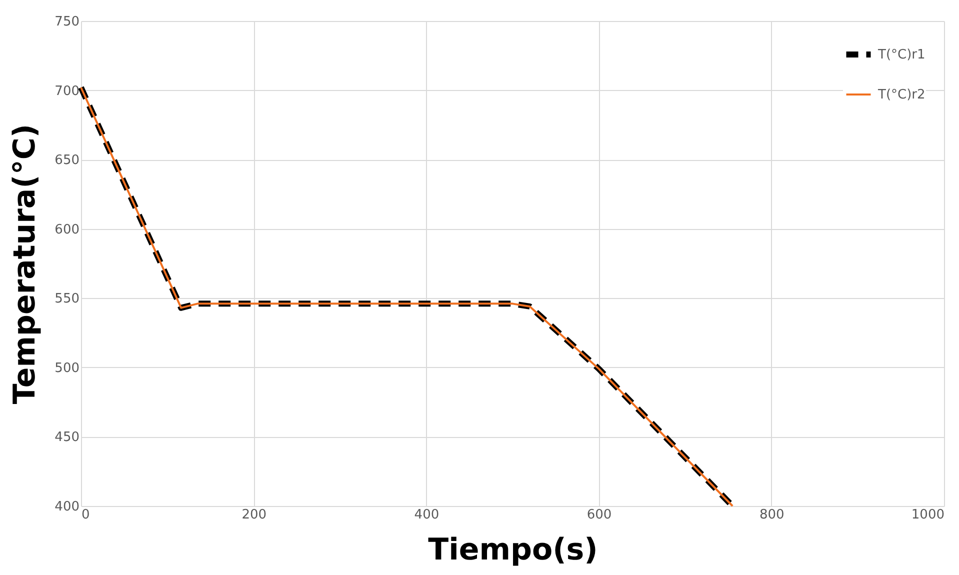 This screenshot has width=959, height=575. I want to click on x-tick-label: 600, so click(599, 515).